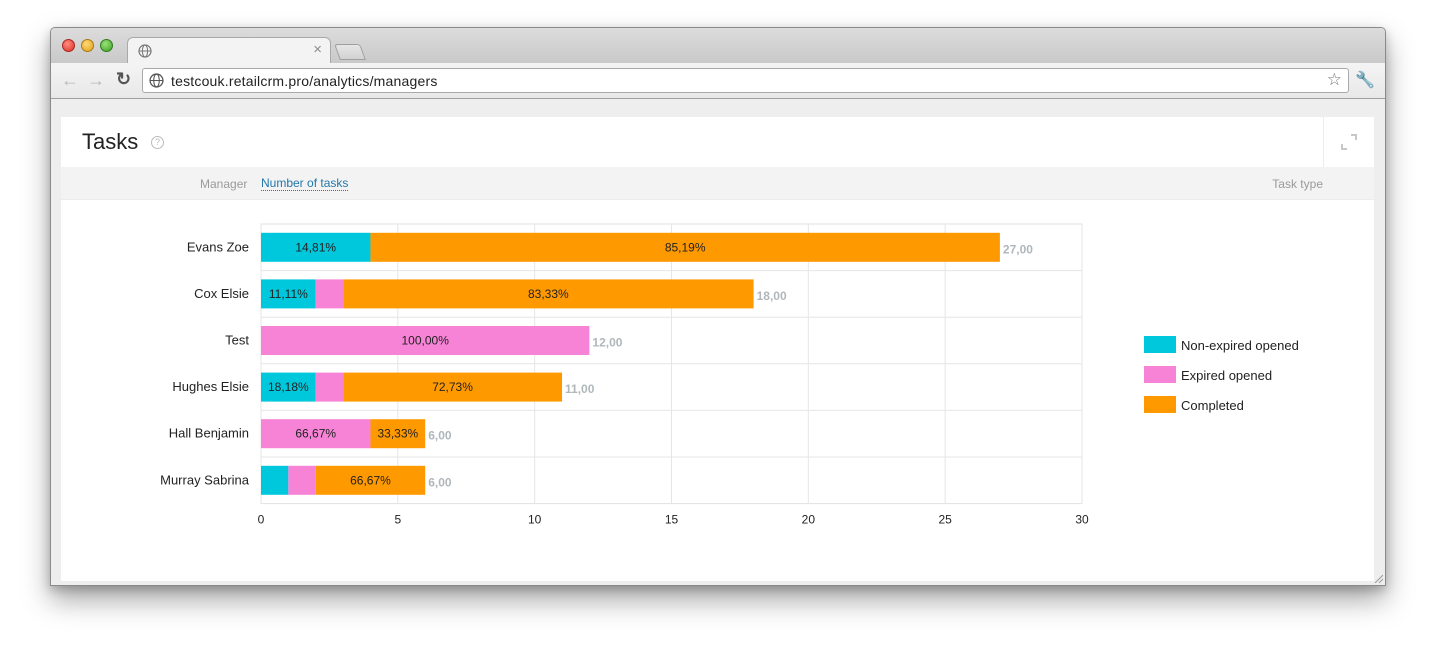 Image resolution: width=1432 pixels, height=656 pixels. Describe the element at coordinates (1378, 578) in the screenshot. I see `resize-grip-icon` at that location.